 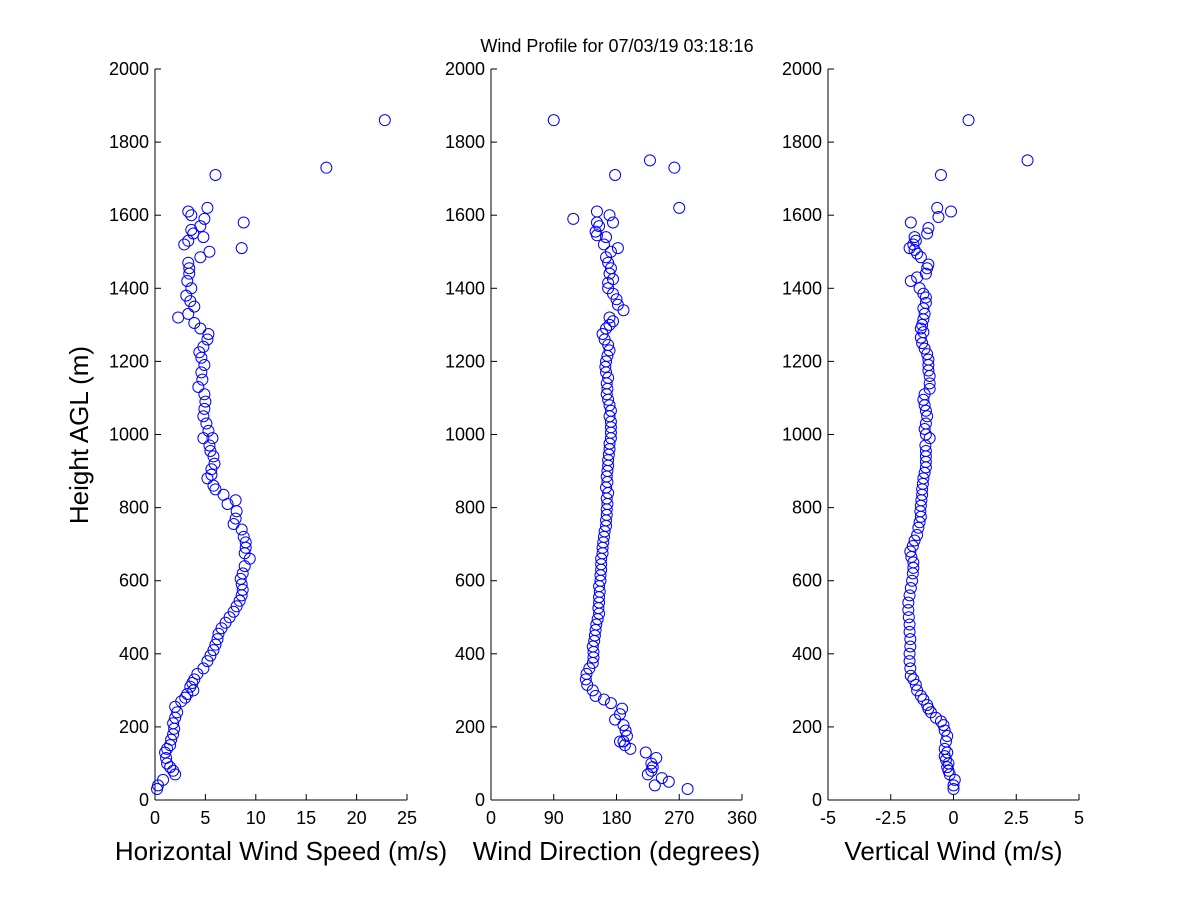 What do you see at coordinates (470, 581) in the screenshot?
I see `y-tick-label-direction: 600` at bounding box center [470, 581].